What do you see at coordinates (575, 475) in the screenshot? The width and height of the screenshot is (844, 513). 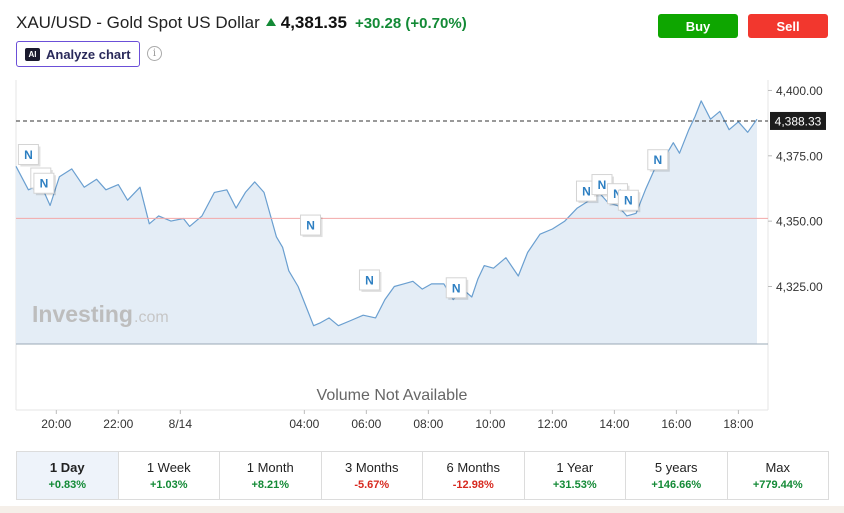 I see `period-tab: 1 Year +31.53%` at bounding box center [575, 475].